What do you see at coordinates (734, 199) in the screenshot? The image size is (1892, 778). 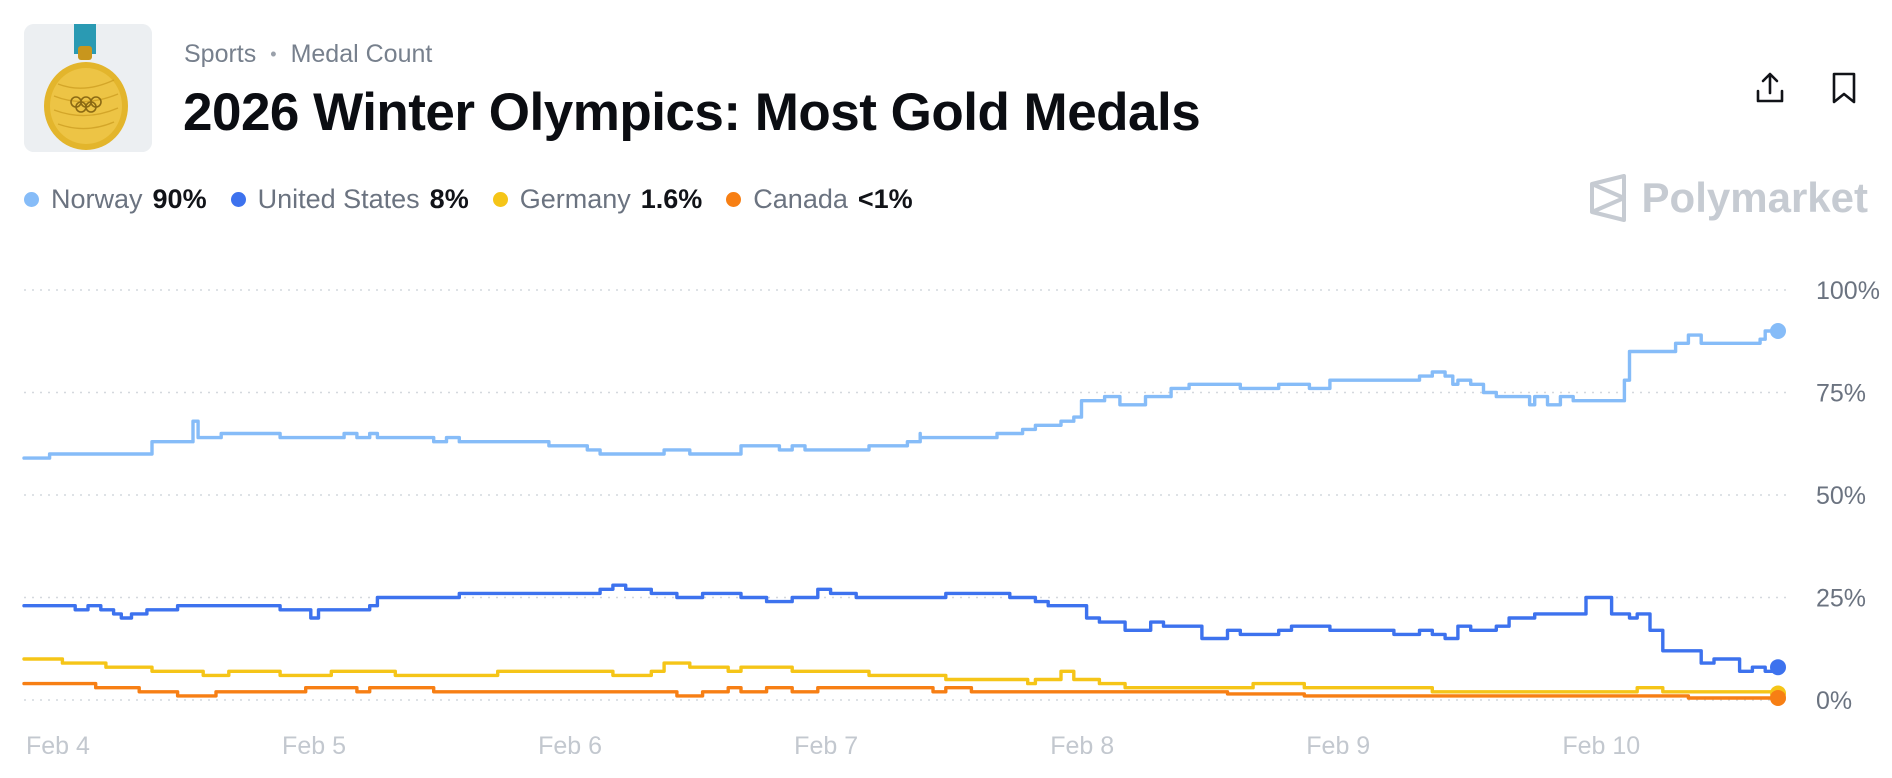 I see `legend-dot-canada` at bounding box center [734, 199].